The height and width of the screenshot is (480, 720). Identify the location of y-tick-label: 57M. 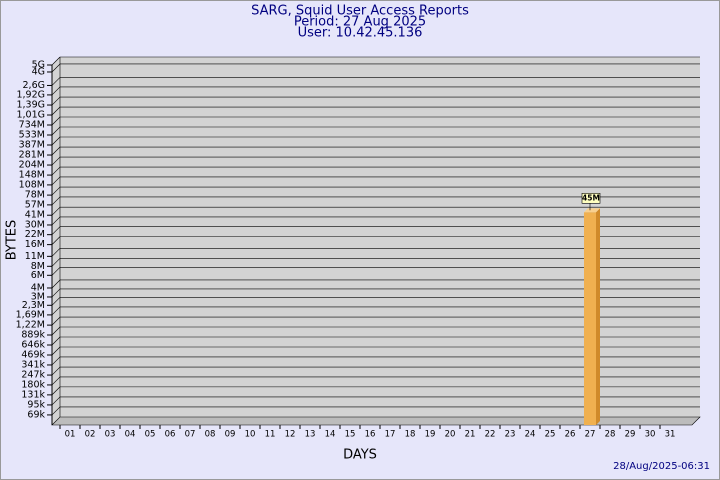
(35, 204).